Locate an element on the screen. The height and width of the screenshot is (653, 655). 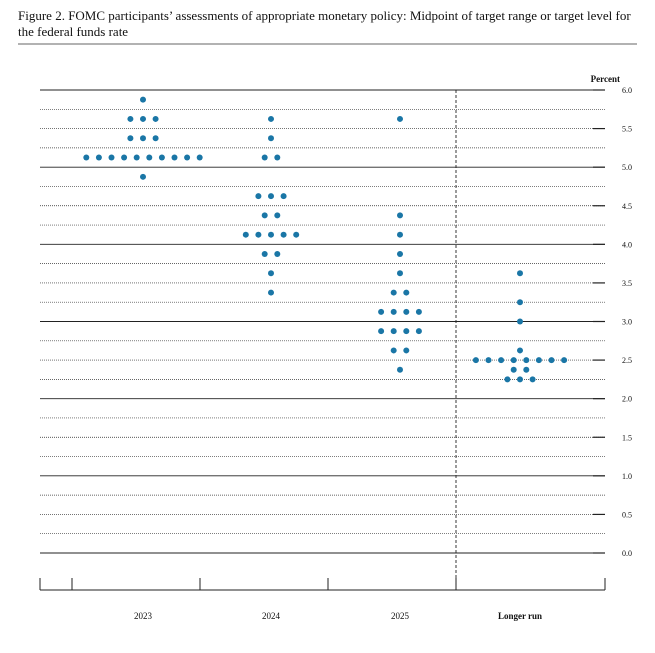
x-tick-label: 2024 is located at coordinates (271, 616).